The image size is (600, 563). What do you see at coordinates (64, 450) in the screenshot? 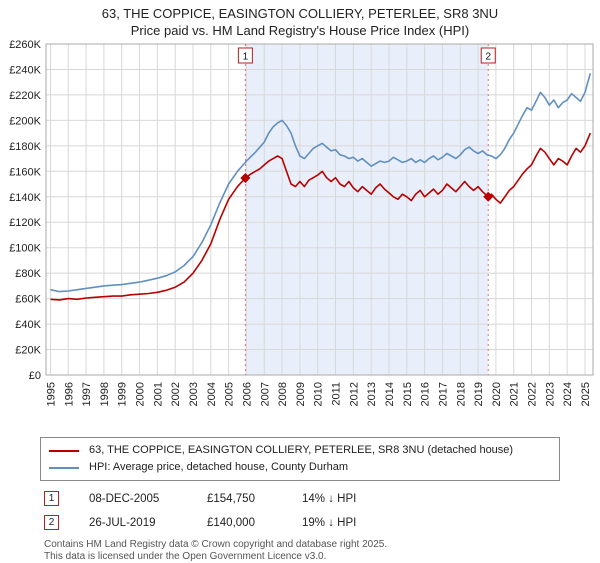
I see `property-line-swatch` at bounding box center [64, 450].